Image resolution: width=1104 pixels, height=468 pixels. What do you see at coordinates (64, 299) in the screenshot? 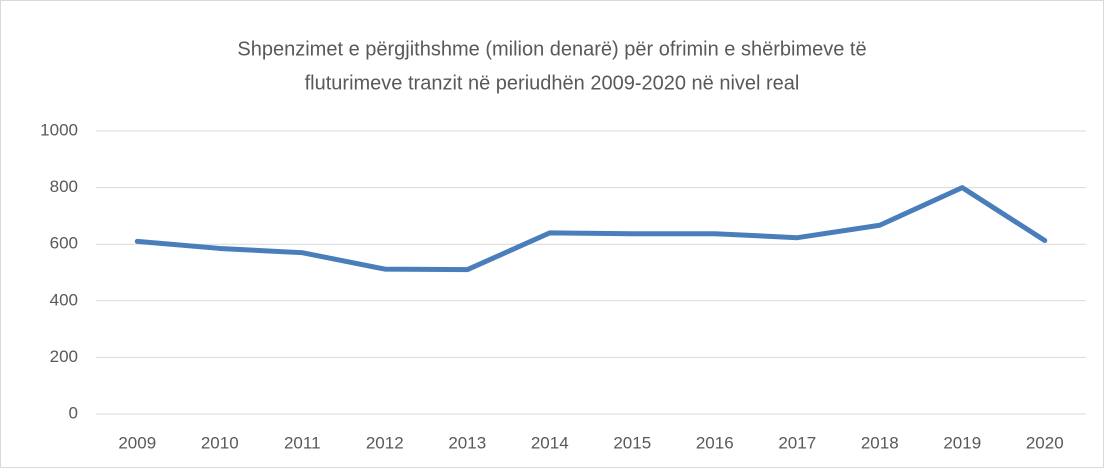
I see `y-tick-label: 400` at bounding box center [64, 299].